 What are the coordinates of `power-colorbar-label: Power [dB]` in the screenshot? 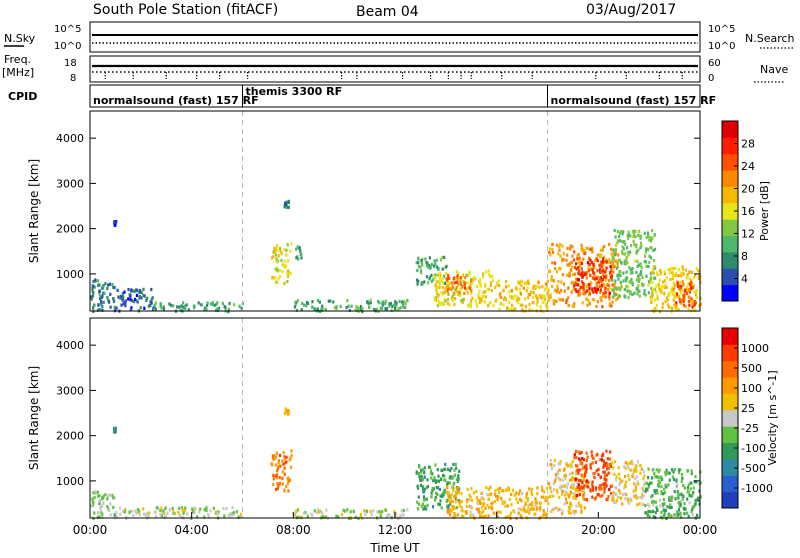 It's located at (764, 211).